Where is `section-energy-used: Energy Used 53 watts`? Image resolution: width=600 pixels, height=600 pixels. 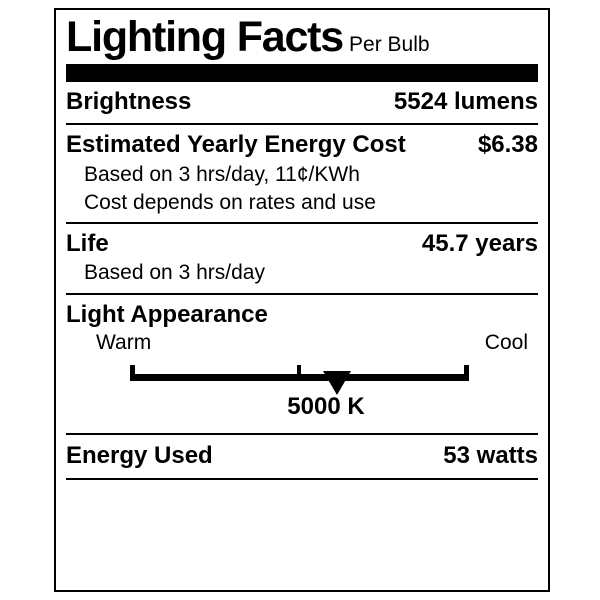 section-energy-used: Energy Used 53 watts is located at coordinates (302, 456).